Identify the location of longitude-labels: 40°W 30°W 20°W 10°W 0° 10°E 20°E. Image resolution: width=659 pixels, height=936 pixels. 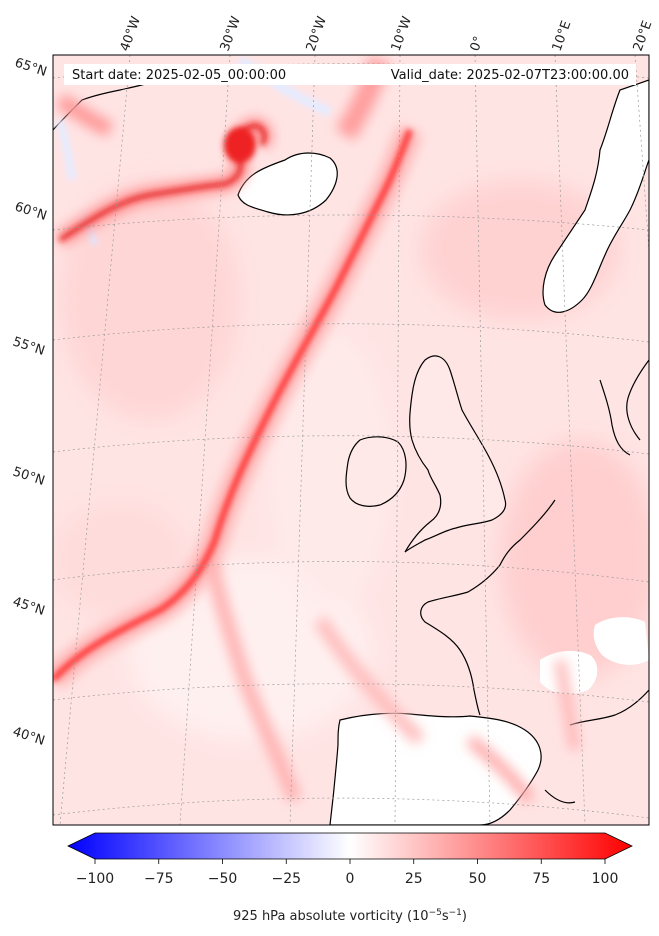
(387, 33).